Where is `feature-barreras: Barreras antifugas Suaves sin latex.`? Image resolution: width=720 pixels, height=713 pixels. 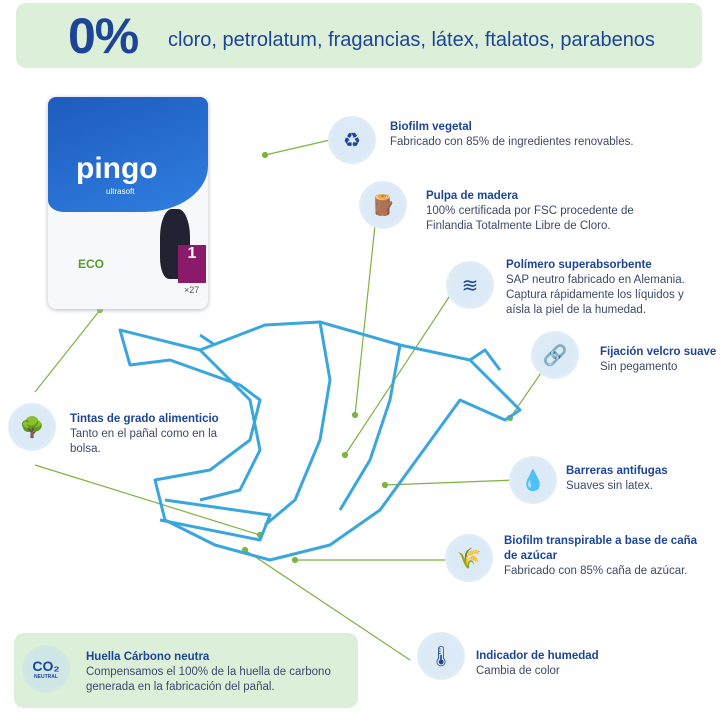
feature-barreras: Barreras antifugas Suaves sin latex. is located at coordinates (617, 479).